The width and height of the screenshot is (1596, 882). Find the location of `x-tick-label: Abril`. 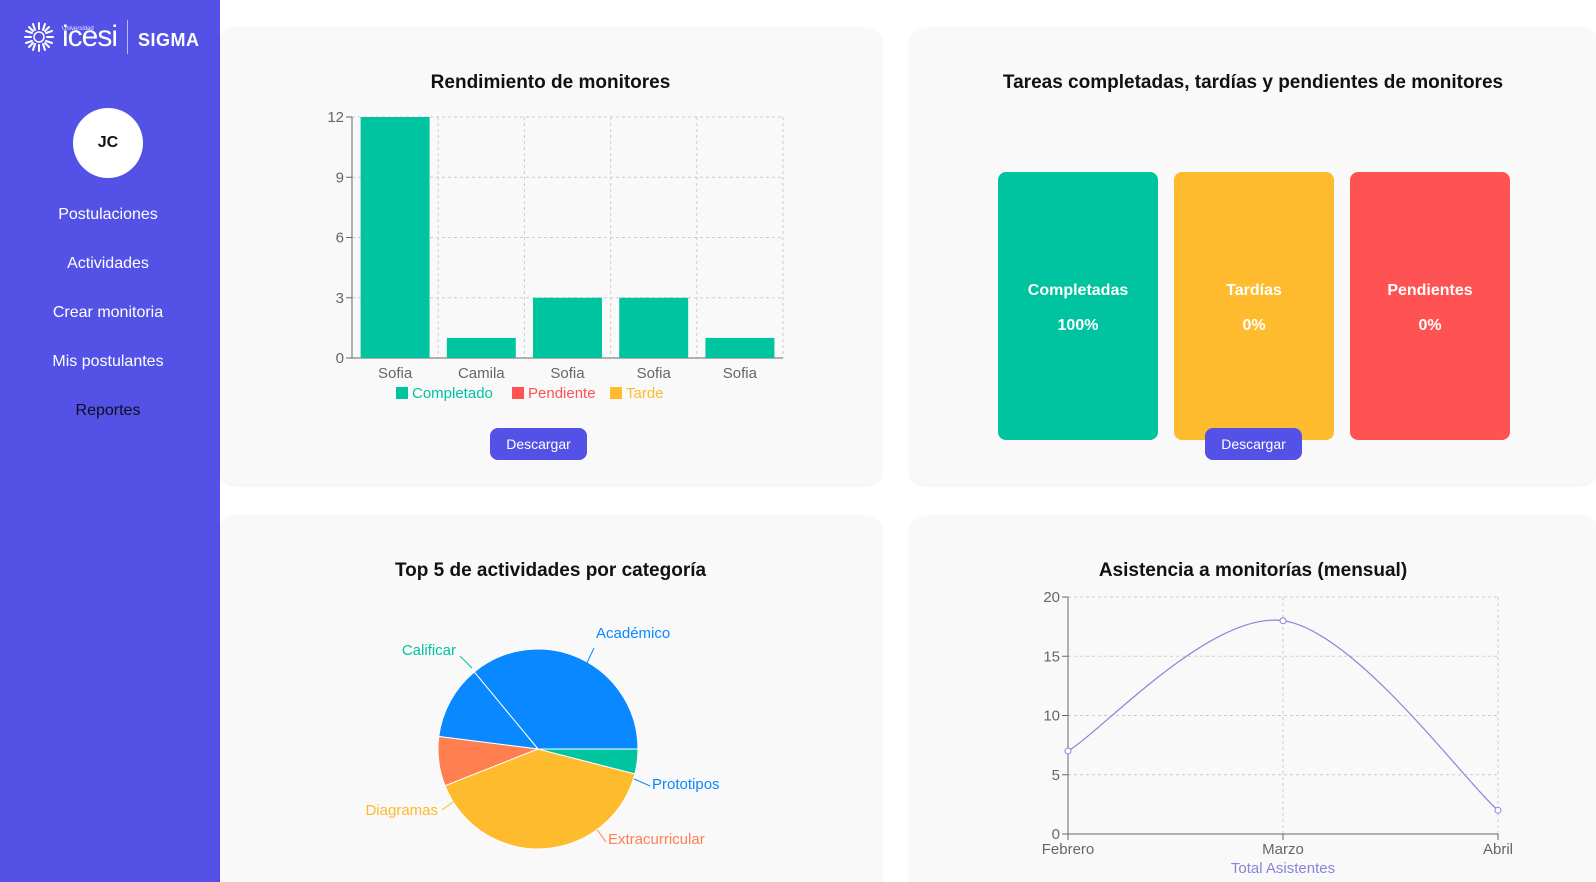

x-tick-label: Abril is located at coordinates (1498, 849).